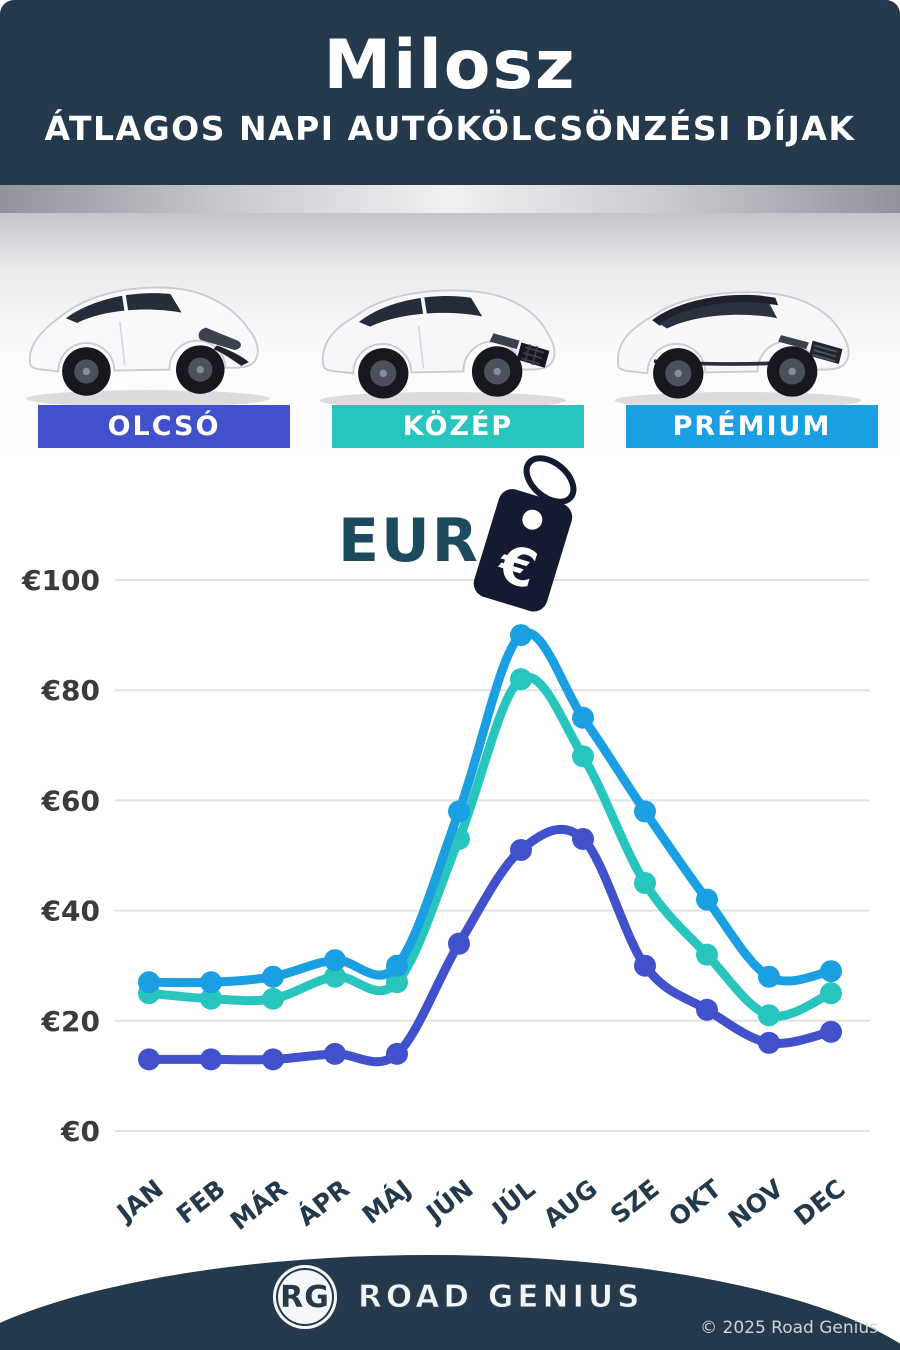 The height and width of the screenshot is (1350, 900). I want to click on data-point-PRÉMIUM-MÁJ, so click(397, 965).